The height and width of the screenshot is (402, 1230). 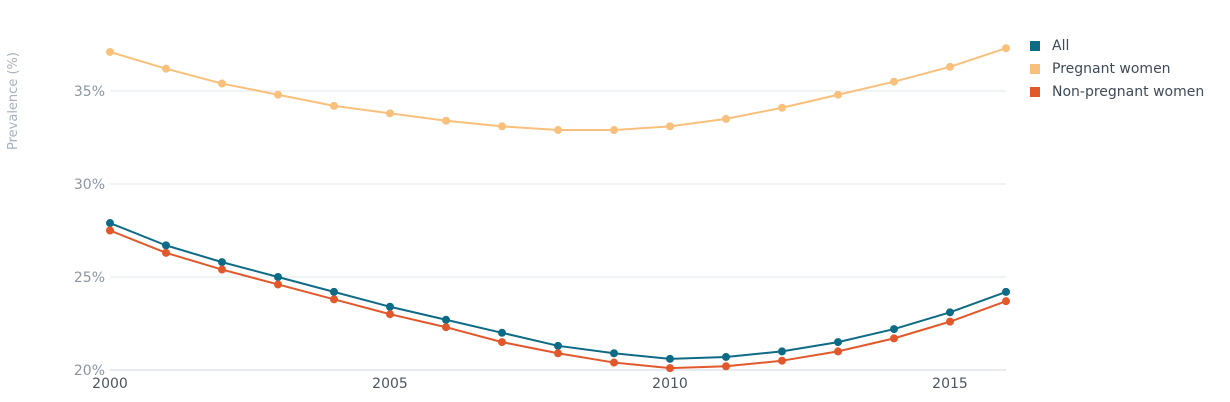 What do you see at coordinates (89, 92) in the screenshot?
I see `y-tick-label: 35%` at bounding box center [89, 92].